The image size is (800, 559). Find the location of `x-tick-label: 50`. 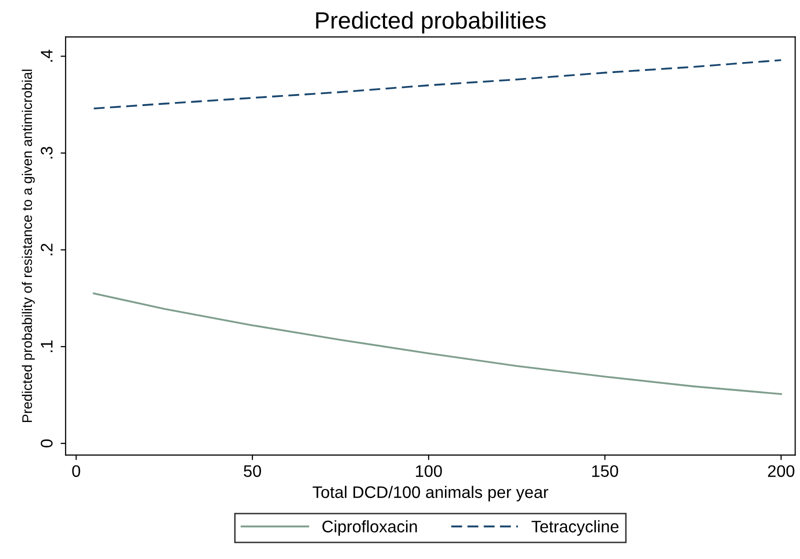

x-tick-label: 50 is located at coordinates (253, 471).